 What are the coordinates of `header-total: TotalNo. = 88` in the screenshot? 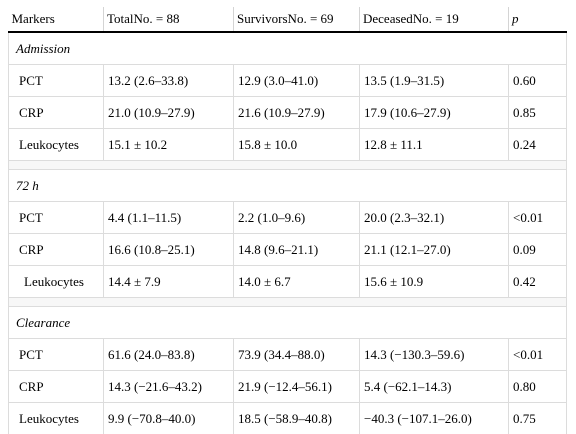 It's located at (169, 19).